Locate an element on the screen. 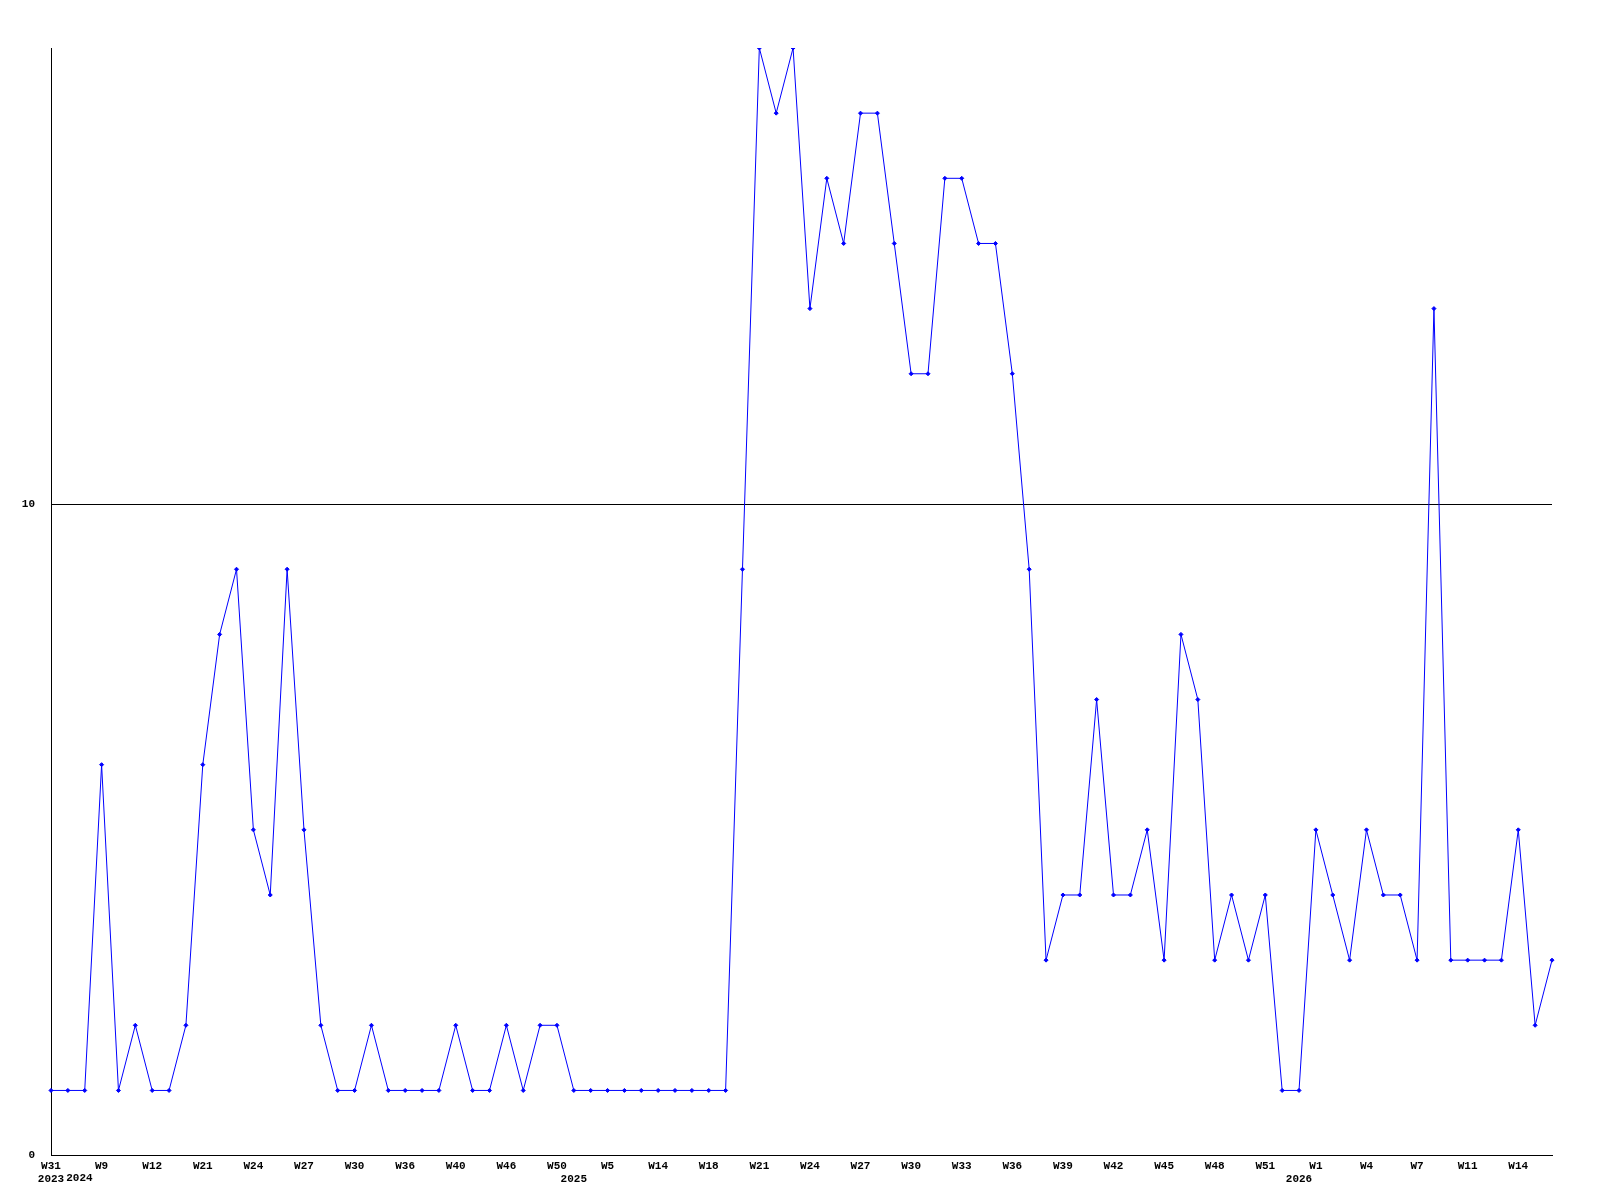 This screenshot has height=1200, width=1600. x-tick-label: W42 is located at coordinates (1113, 1165).